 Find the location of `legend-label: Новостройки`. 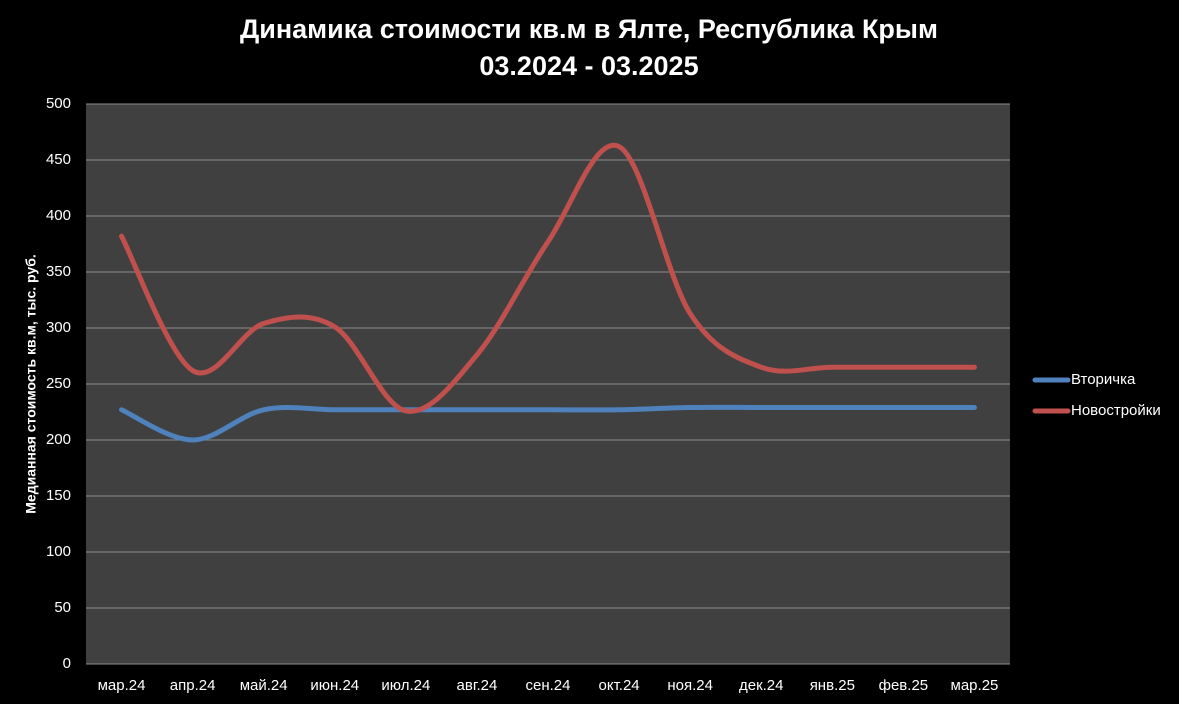

legend-label: Новостройки is located at coordinates (1116, 410).